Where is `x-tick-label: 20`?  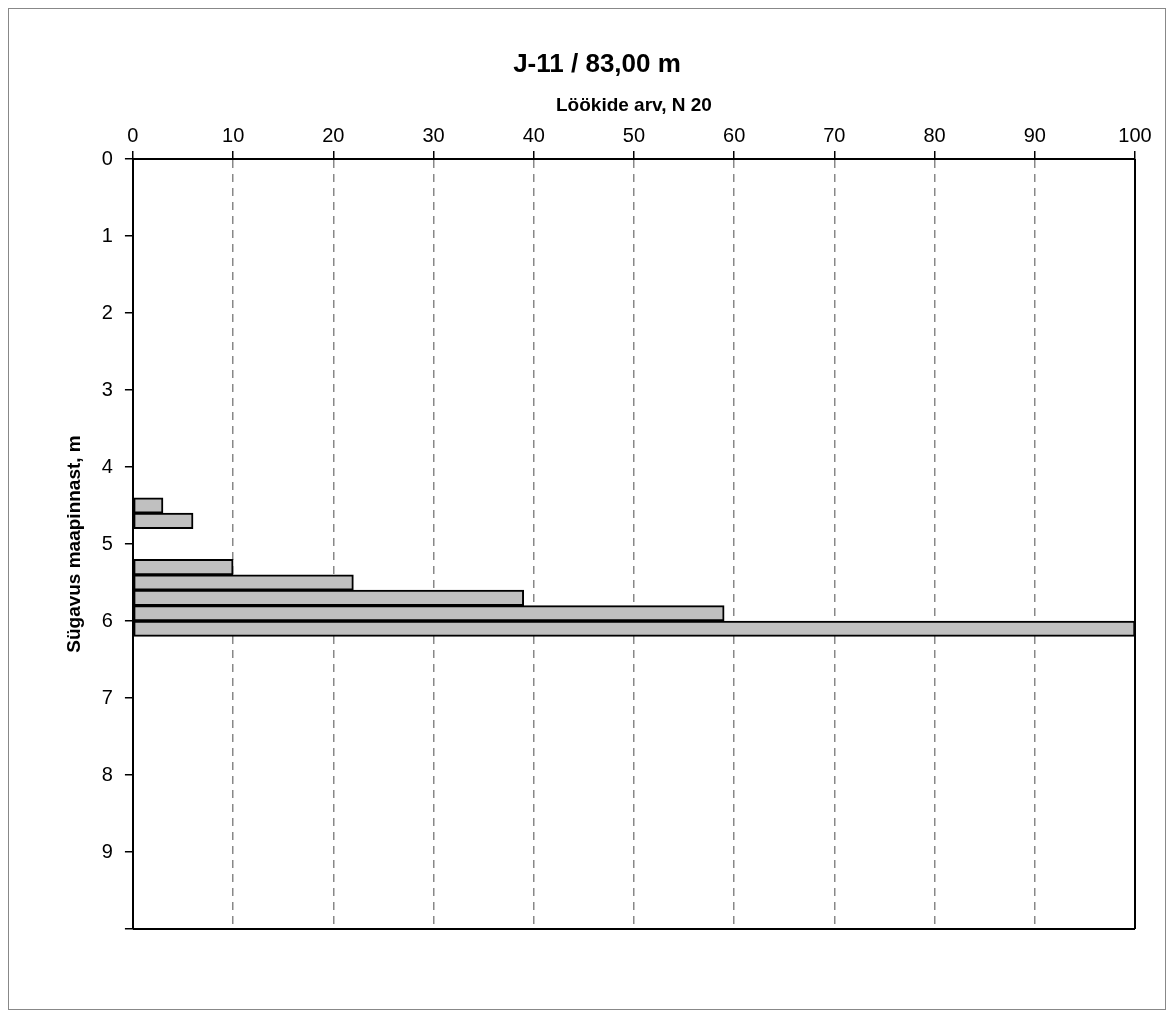 x-tick-label: 20 is located at coordinates (333, 134).